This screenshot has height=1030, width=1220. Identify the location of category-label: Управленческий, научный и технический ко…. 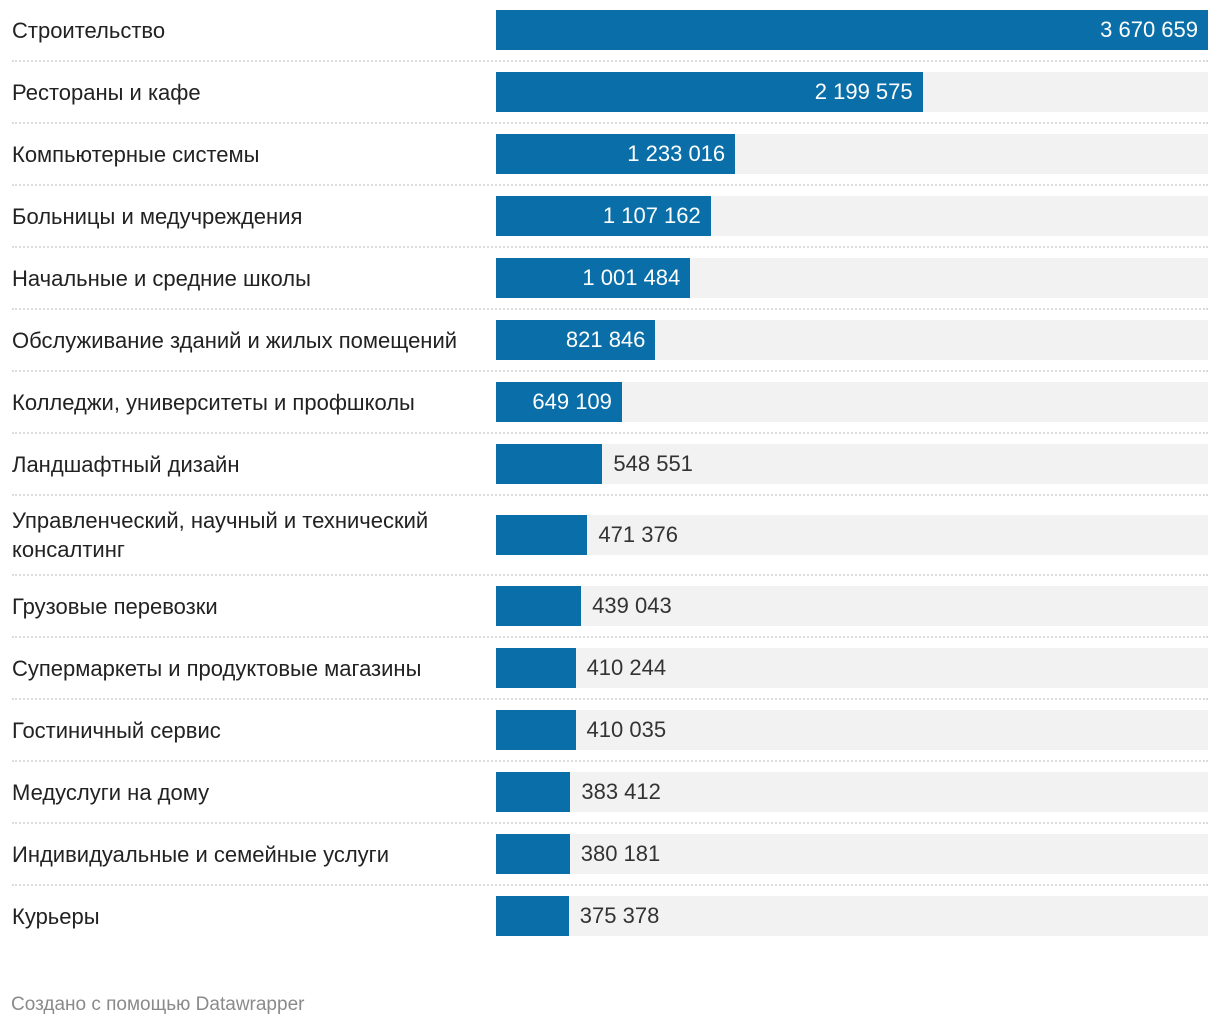
(220, 535).